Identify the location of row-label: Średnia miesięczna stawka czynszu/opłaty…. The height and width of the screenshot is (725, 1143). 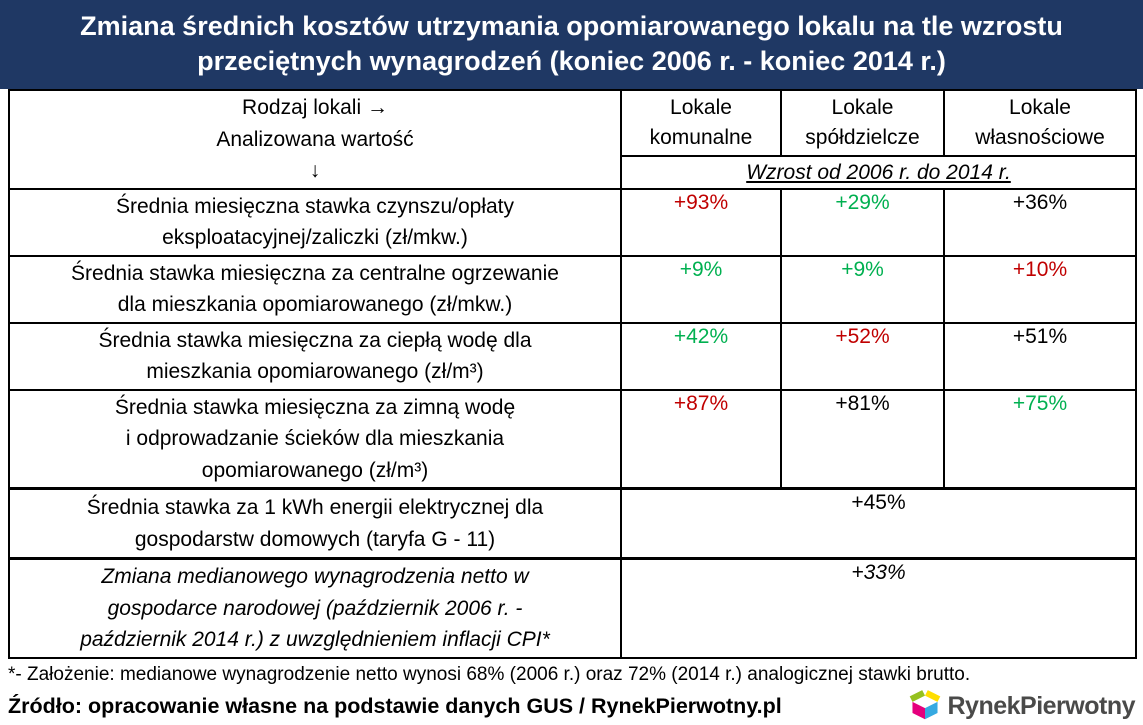
(315, 222).